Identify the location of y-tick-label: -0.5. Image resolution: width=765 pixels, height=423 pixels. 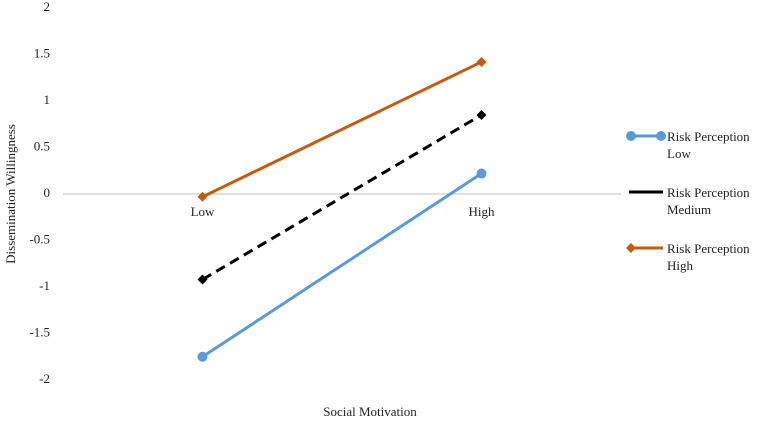
(39, 238).